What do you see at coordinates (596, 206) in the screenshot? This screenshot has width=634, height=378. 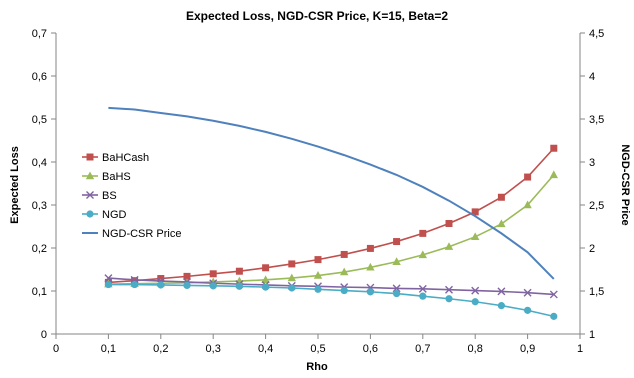 I see `y2-tick-label: 2,5` at bounding box center [596, 206].